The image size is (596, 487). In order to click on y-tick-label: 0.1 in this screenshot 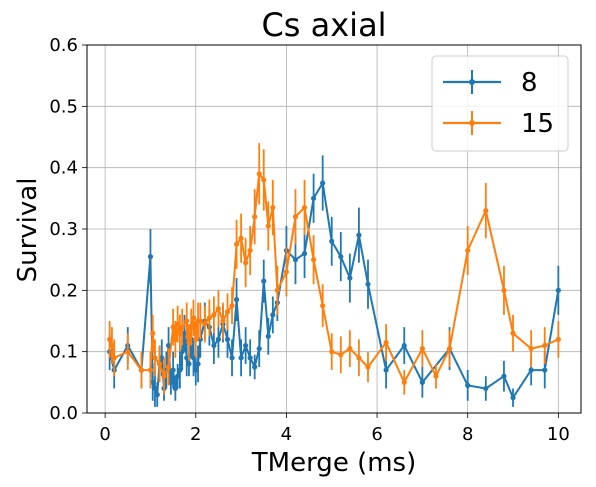, I will do `click(63, 352)`.